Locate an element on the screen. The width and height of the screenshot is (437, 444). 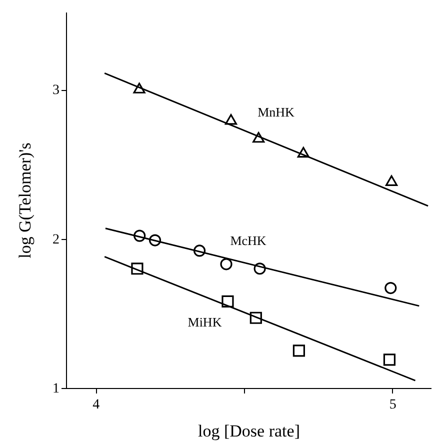
y-axis-title: log G(Telomer)'s is located at coordinates (25, 200).